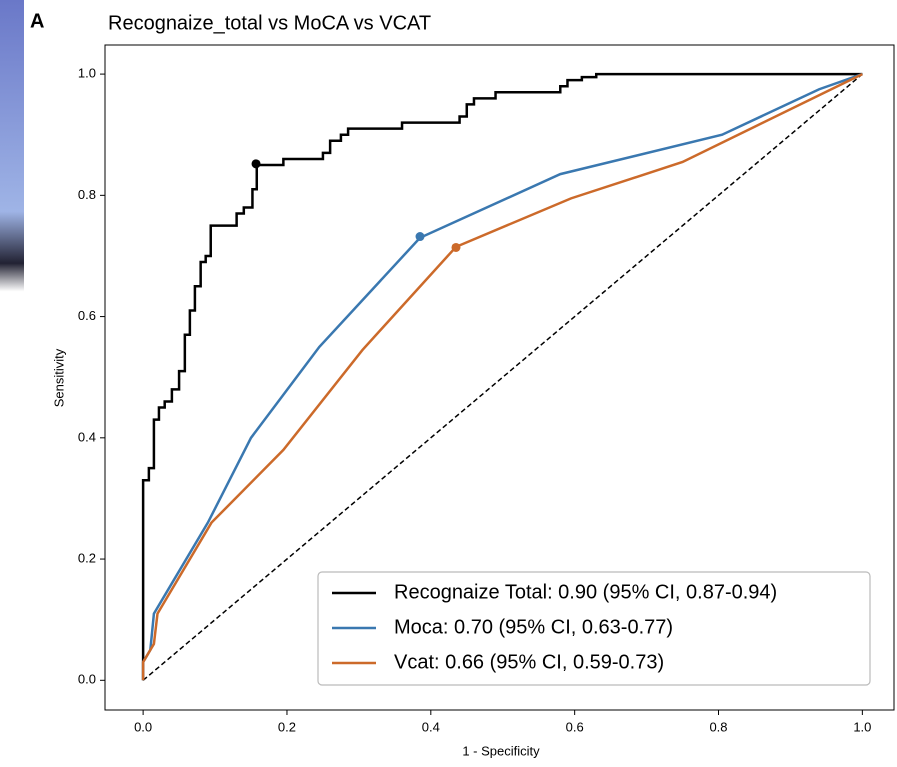 The image size is (897, 767). Describe the element at coordinates (533, 627) in the screenshot. I see `legend-label: Moca: 0.70 (95% CI, 0.63-0.77)` at that location.